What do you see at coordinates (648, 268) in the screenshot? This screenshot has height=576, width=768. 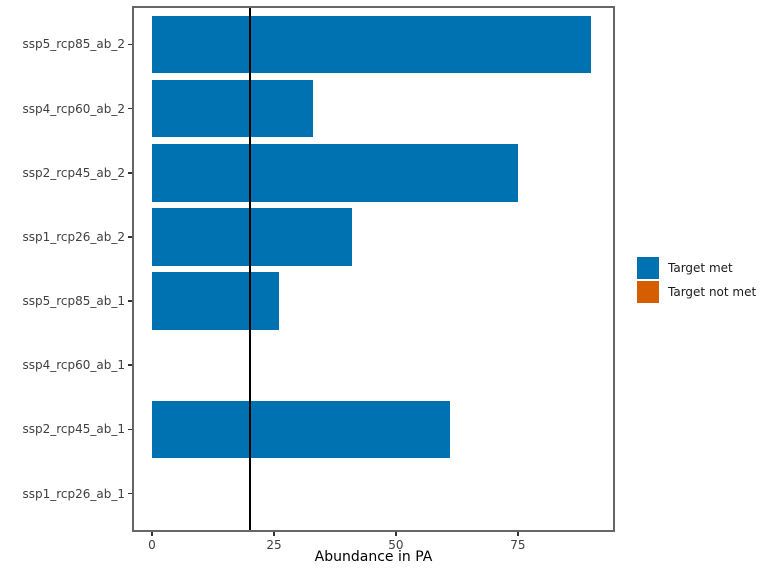 I see `target-met-swatch` at bounding box center [648, 268].